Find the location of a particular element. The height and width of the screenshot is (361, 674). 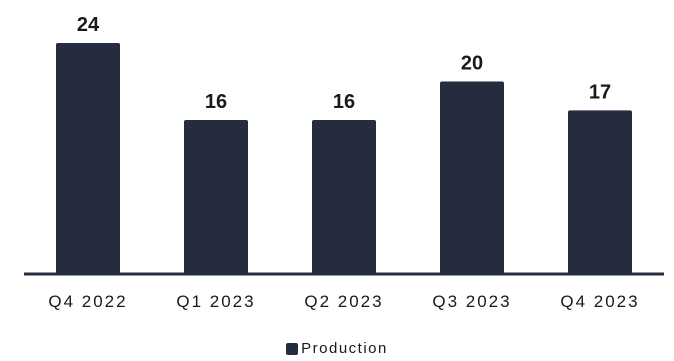

x-tick-label: Q4 2023 is located at coordinates (599, 301).